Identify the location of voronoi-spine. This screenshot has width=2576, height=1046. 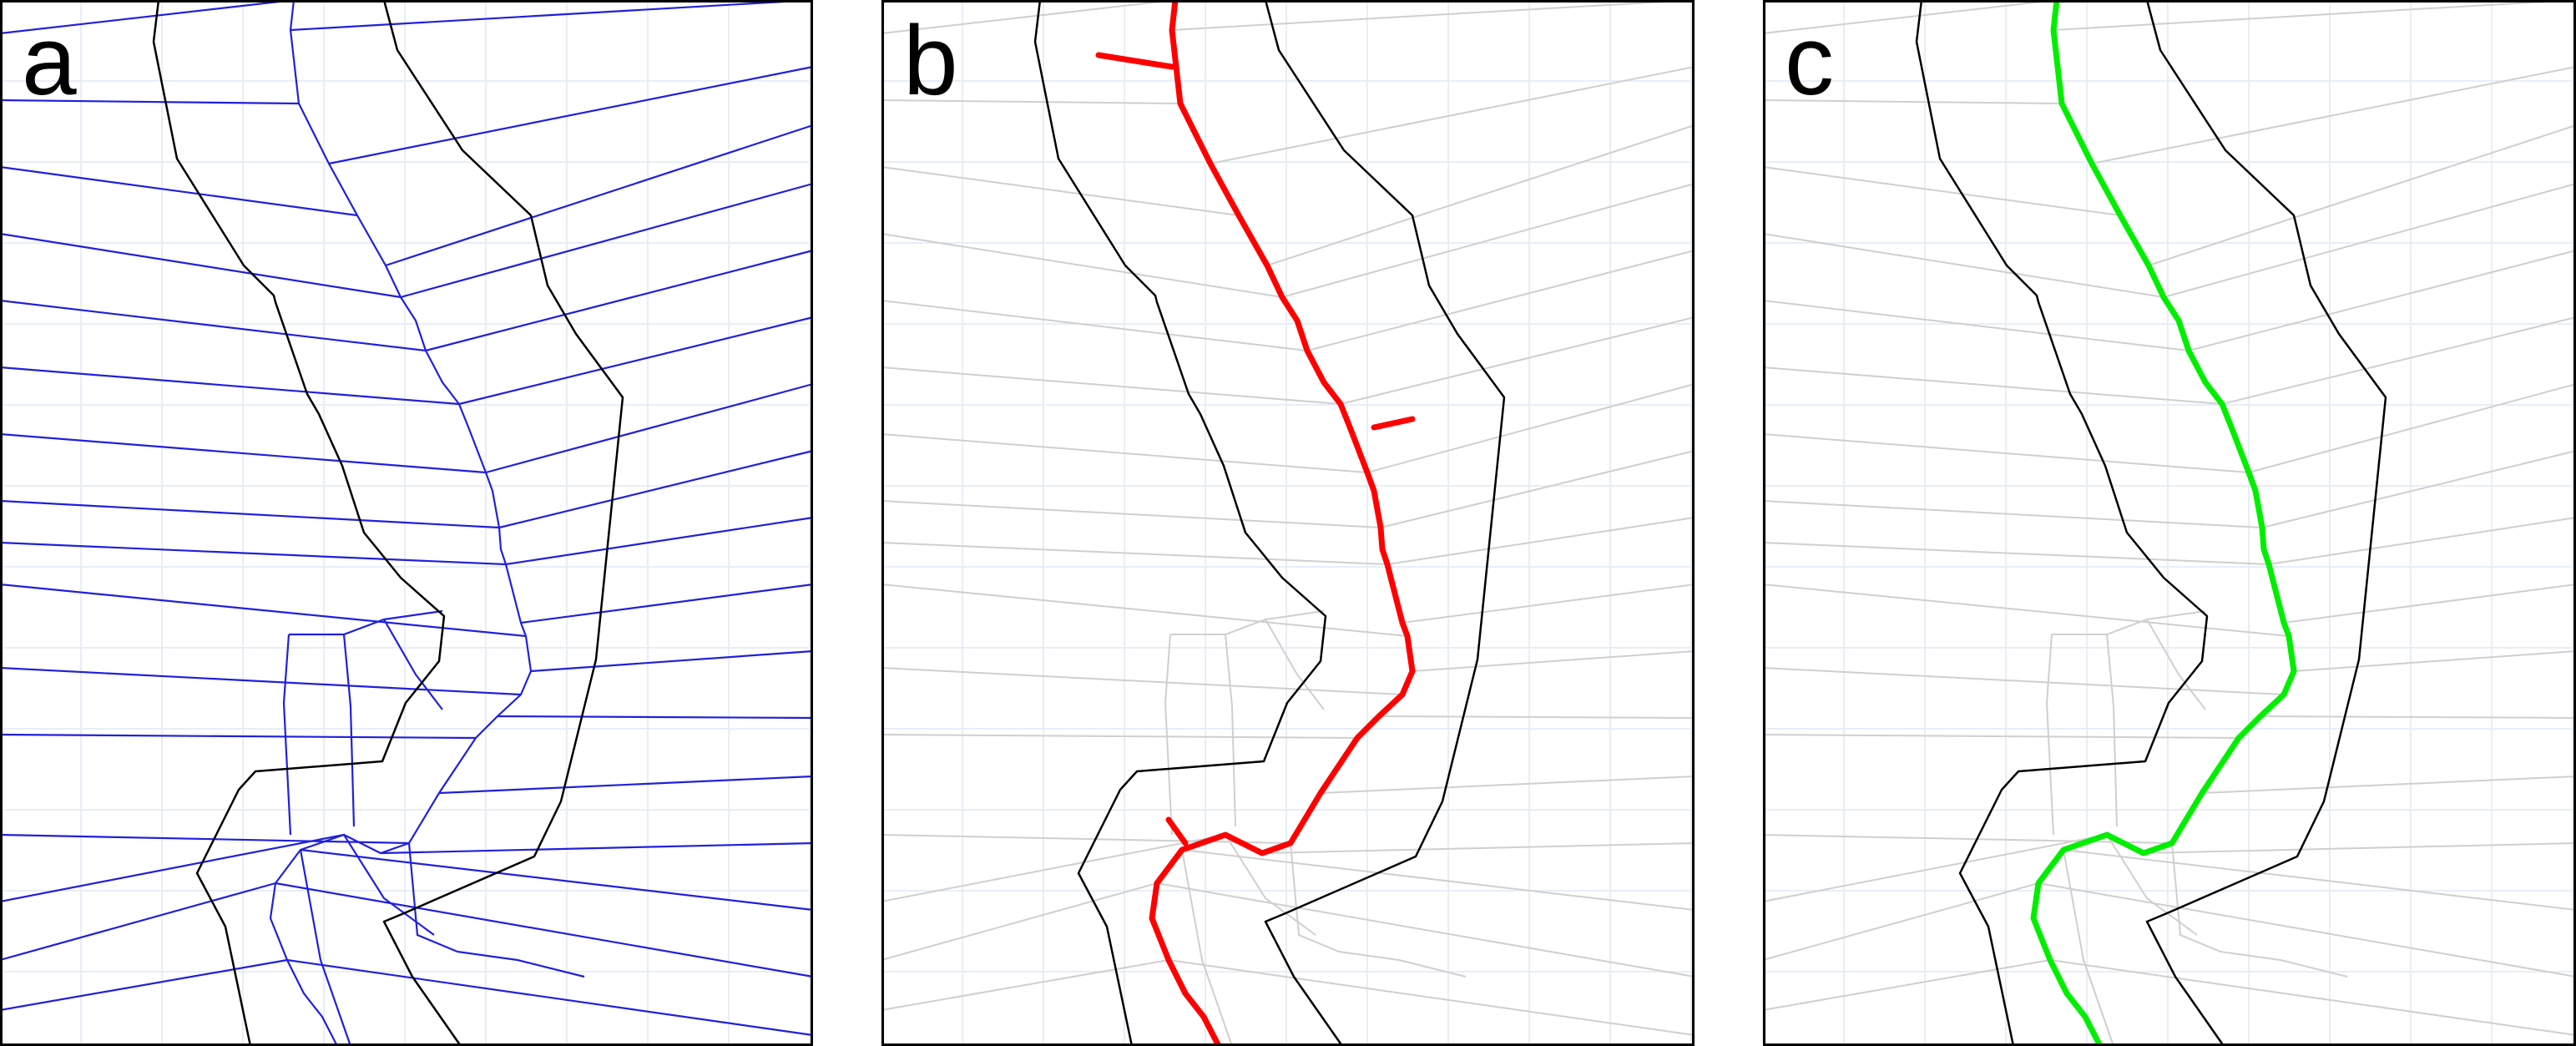
(401, 523).